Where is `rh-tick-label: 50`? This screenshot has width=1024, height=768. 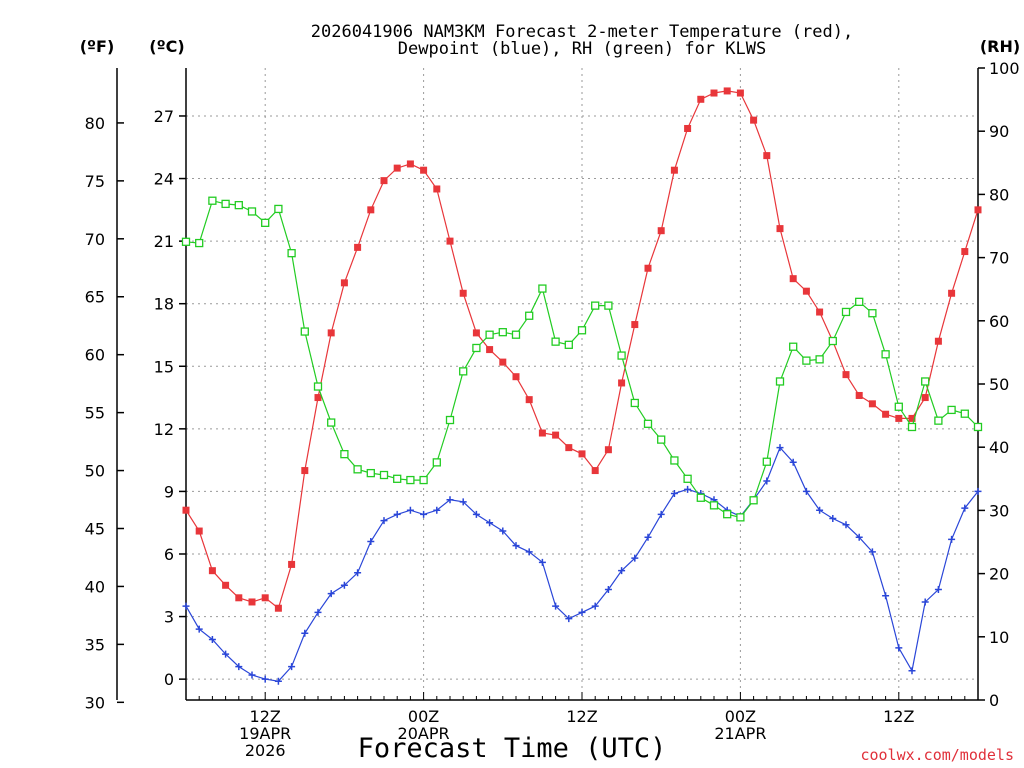
rh-tick-label: 50 is located at coordinates (999, 384).